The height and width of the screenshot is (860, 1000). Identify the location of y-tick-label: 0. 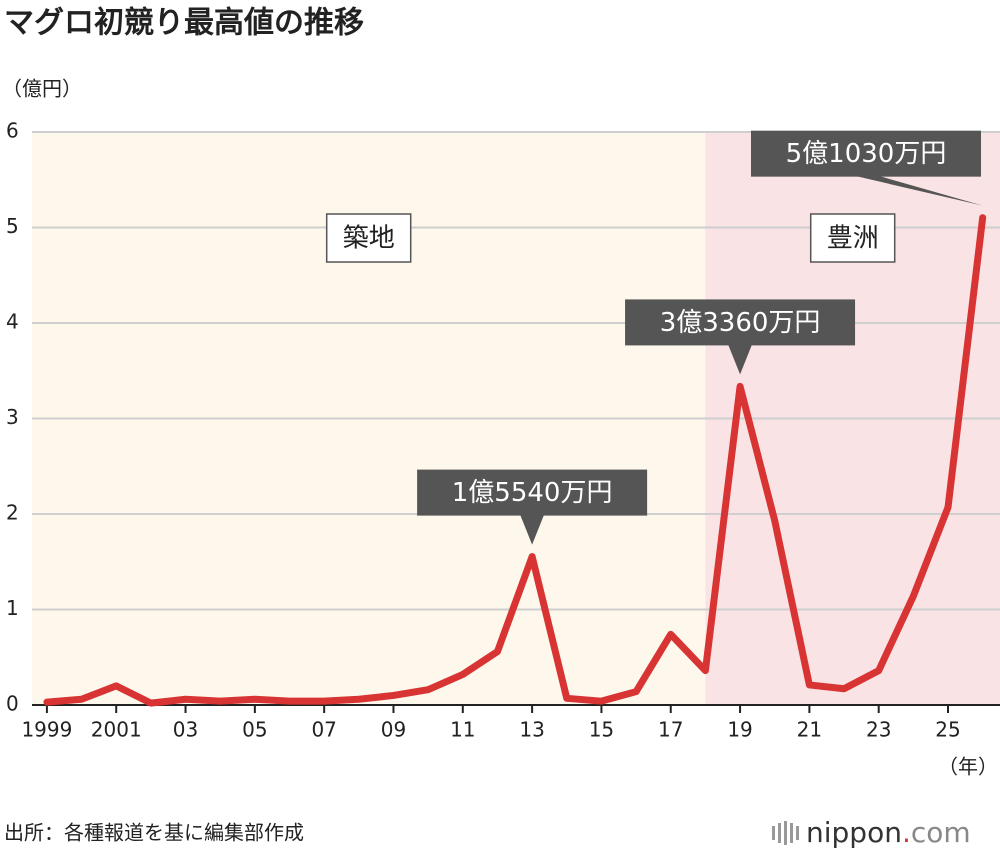
(12, 704).